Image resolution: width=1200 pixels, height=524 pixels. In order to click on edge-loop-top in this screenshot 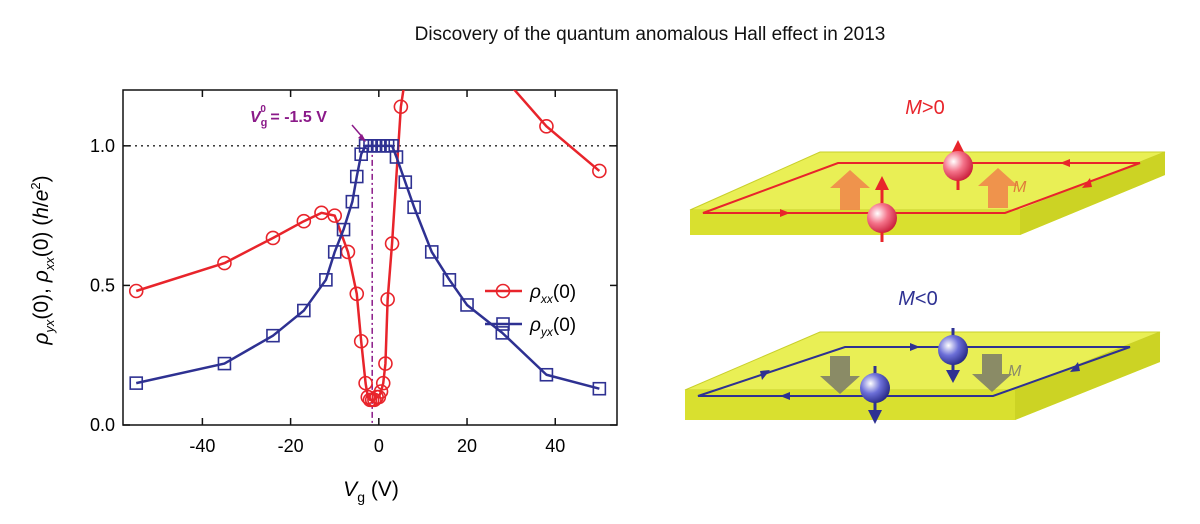, I will do `click(921, 188)`.